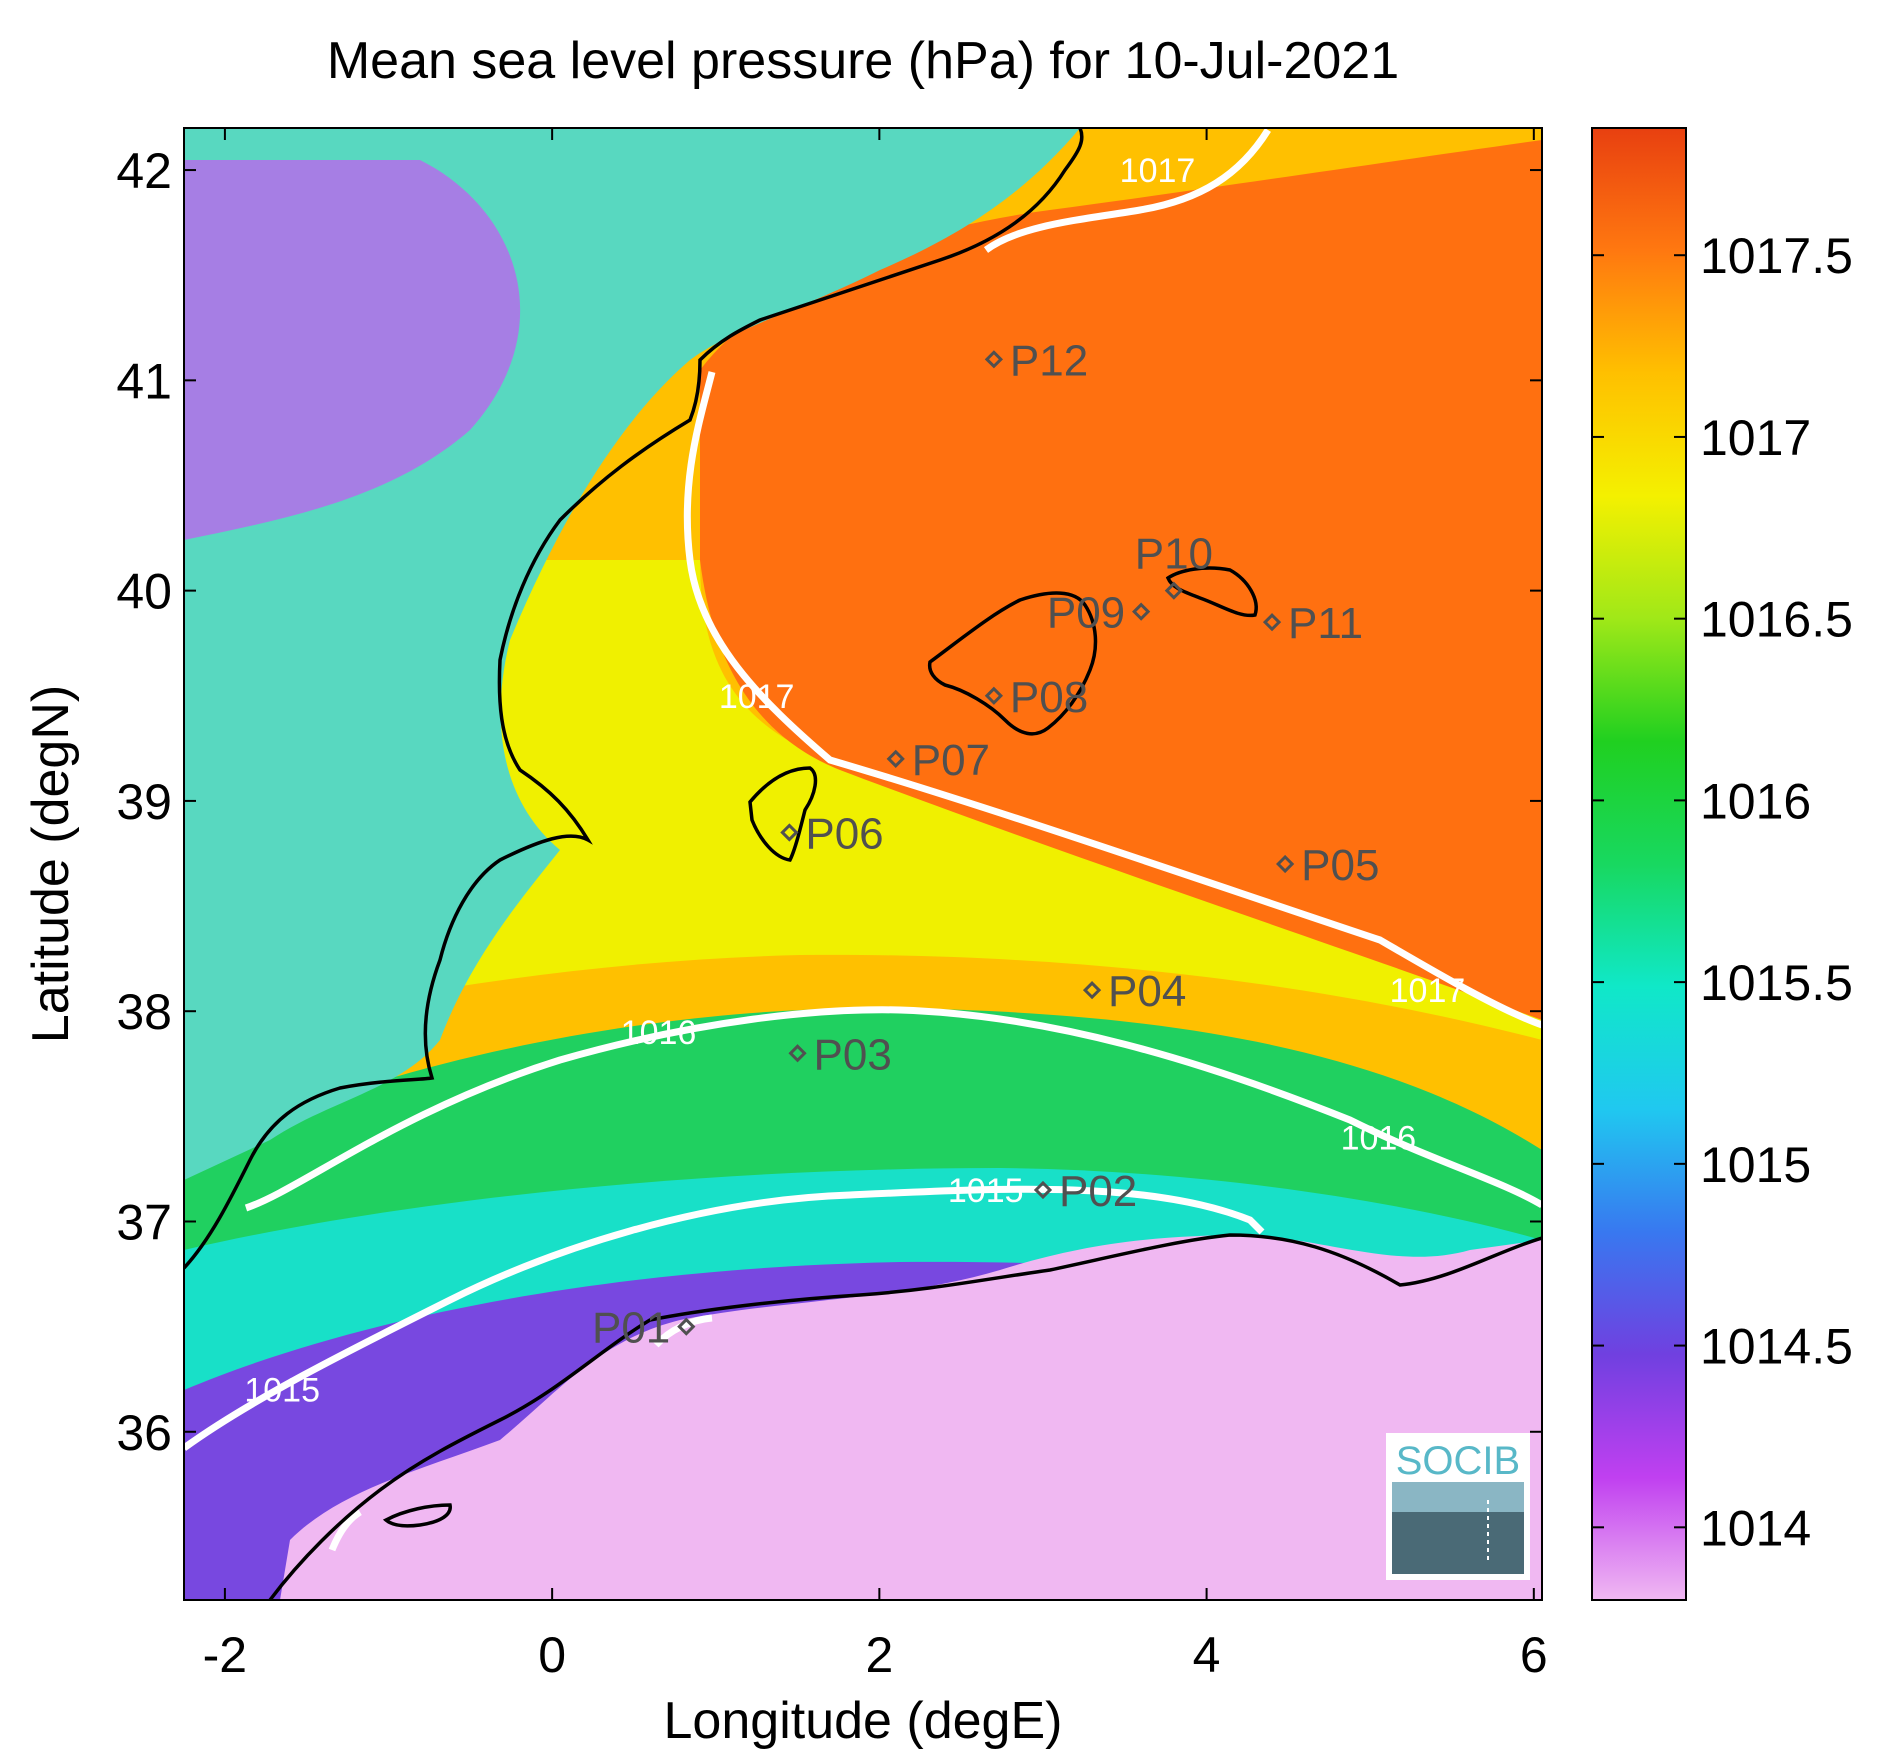  I want to click on colorbar-tick-label: 1015, so click(1755, 1165).